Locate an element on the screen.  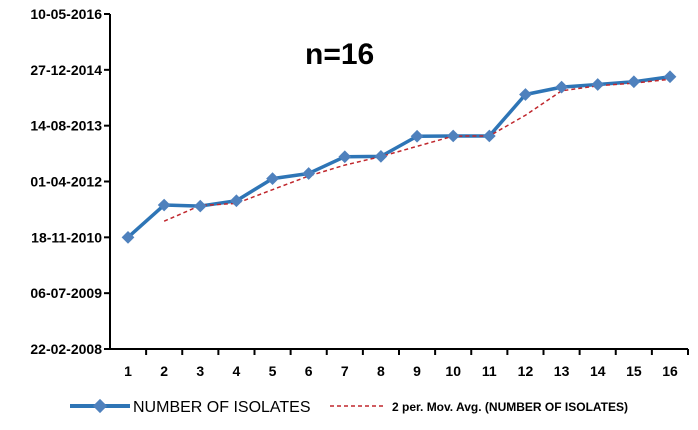
x-tick-label: 3 is located at coordinates (200, 371).